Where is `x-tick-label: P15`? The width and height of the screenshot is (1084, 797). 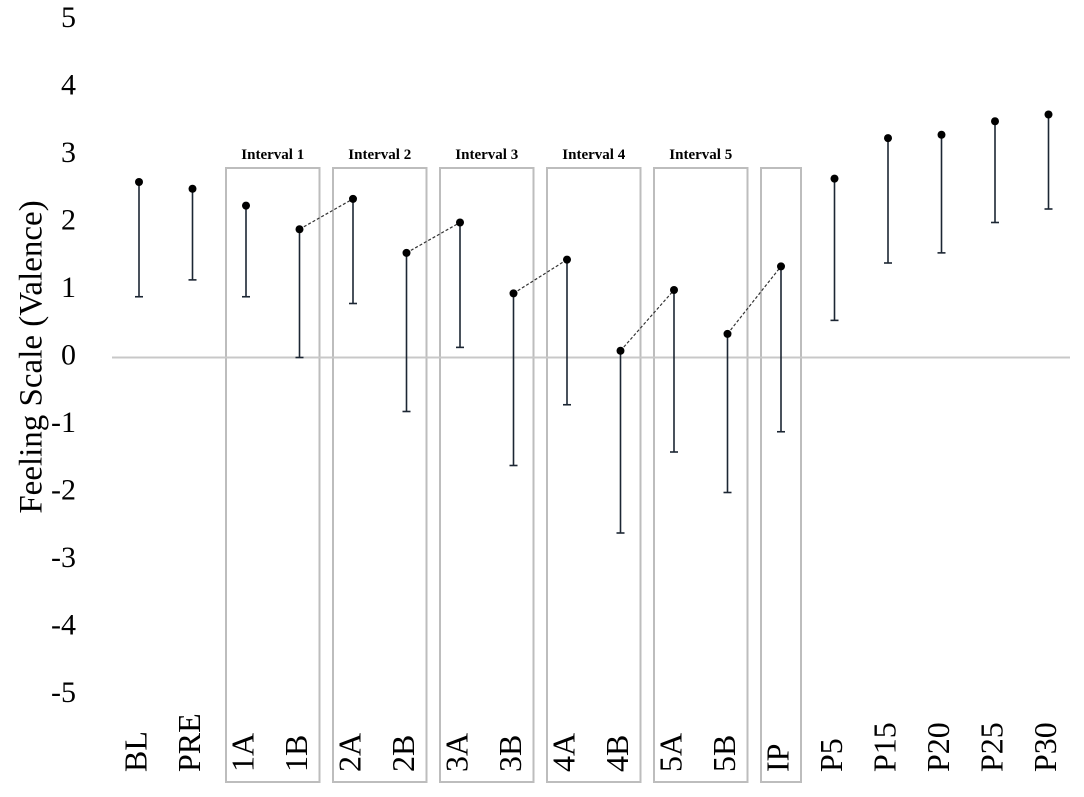 x-tick-label: P15 is located at coordinates (884, 747).